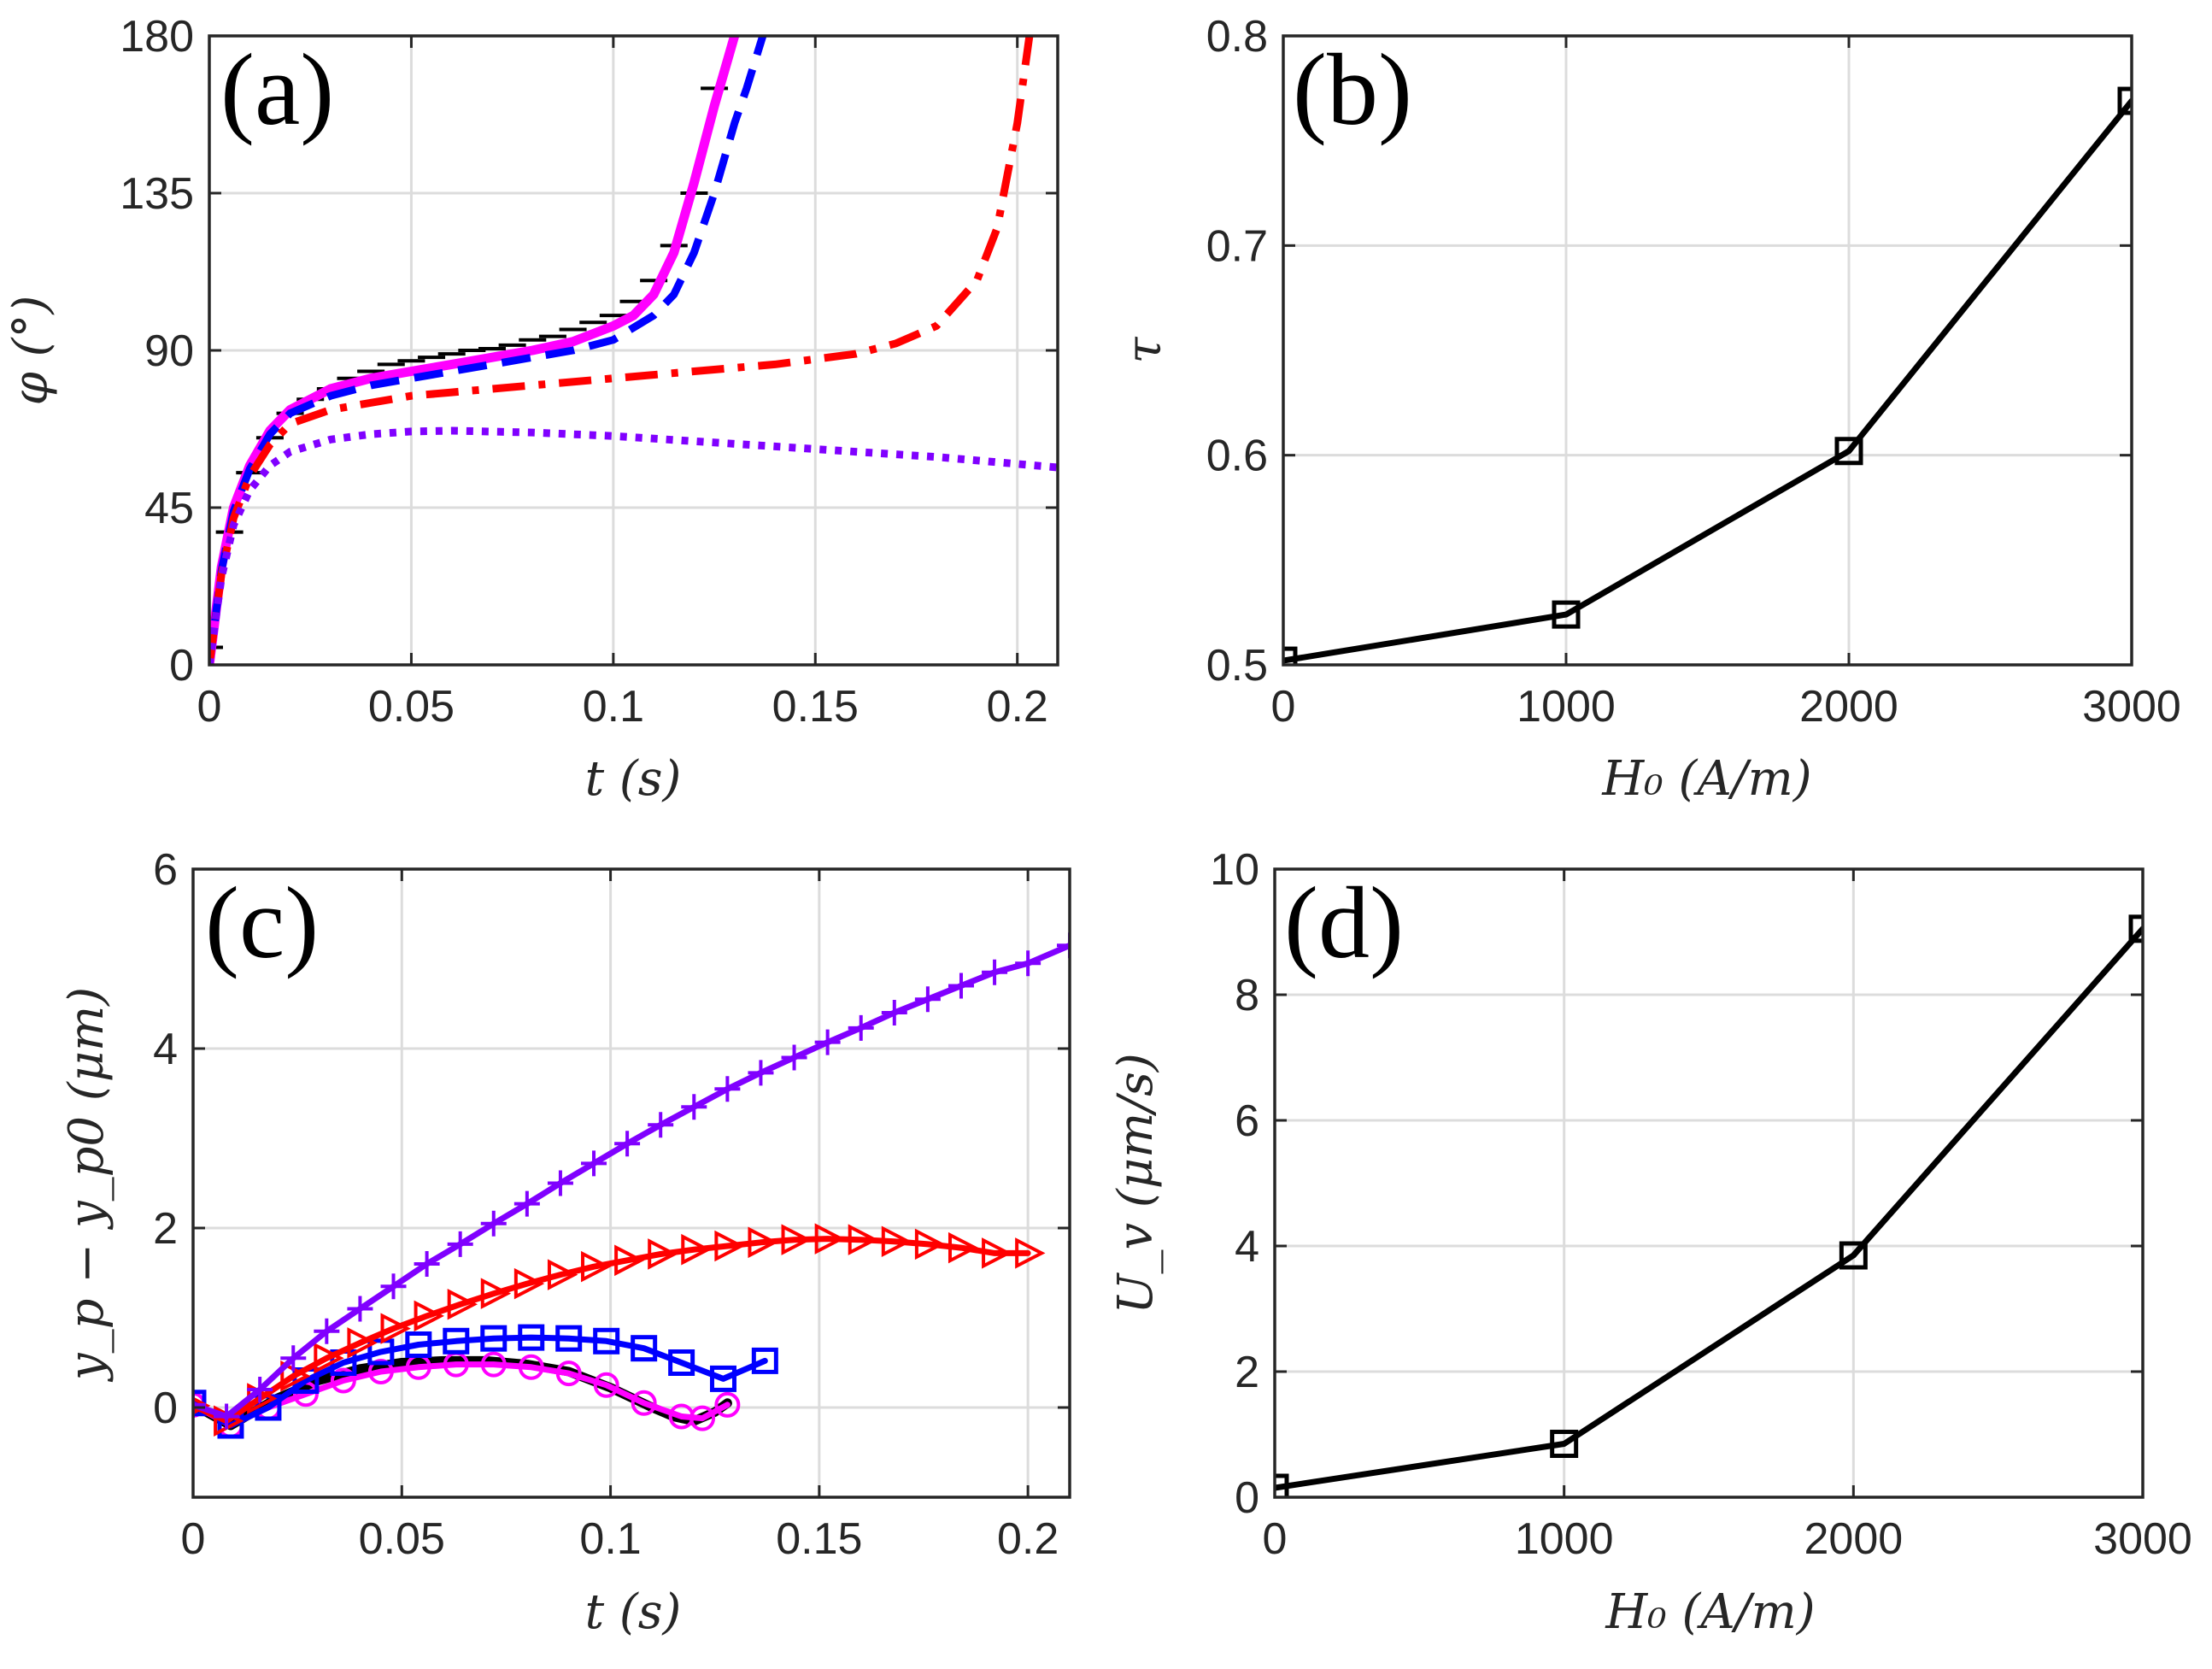 This screenshot has height=1669, width=2212. I want to click on series-solid, so click(474, 350).